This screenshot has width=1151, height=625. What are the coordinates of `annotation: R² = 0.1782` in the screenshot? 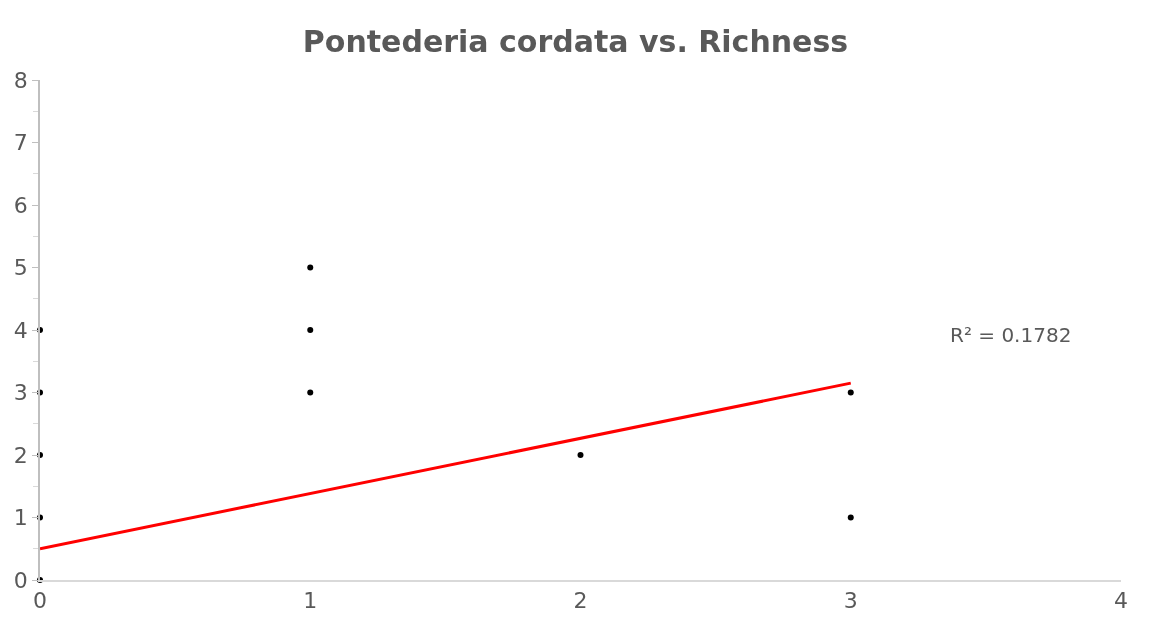 It's located at (1011, 335).